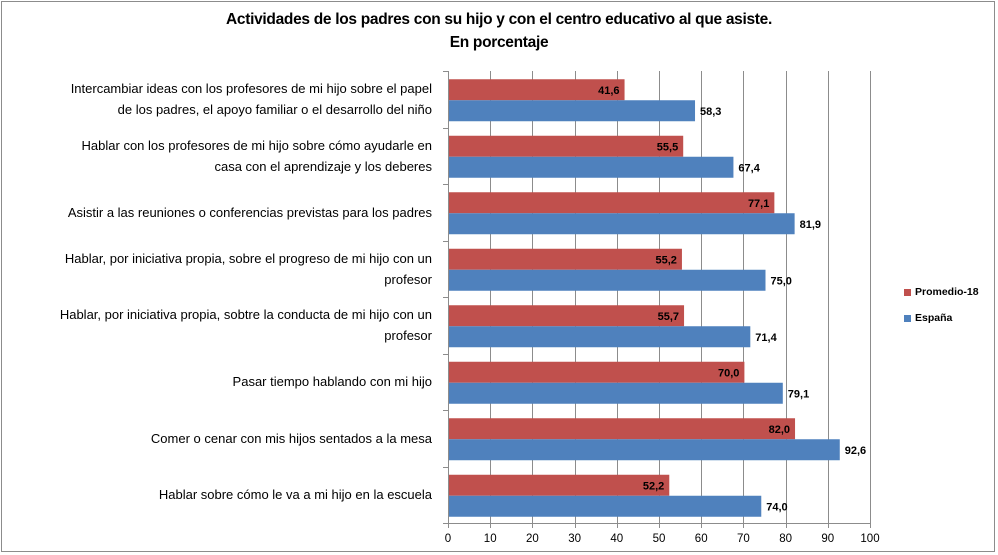 Image resolution: width=998 pixels, height=555 pixels. What do you see at coordinates (855, 451) in the screenshot?
I see `data-label-espana: 92,6` at bounding box center [855, 451].